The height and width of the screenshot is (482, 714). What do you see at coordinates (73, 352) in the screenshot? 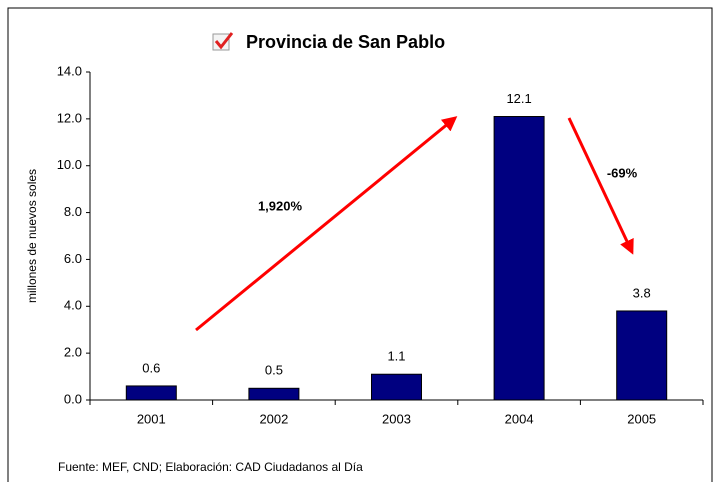
I see `y-tick-label: 2.0` at bounding box center [73, 352].